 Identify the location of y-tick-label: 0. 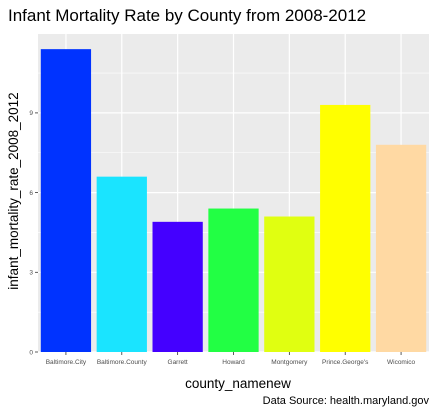
(31, 352).